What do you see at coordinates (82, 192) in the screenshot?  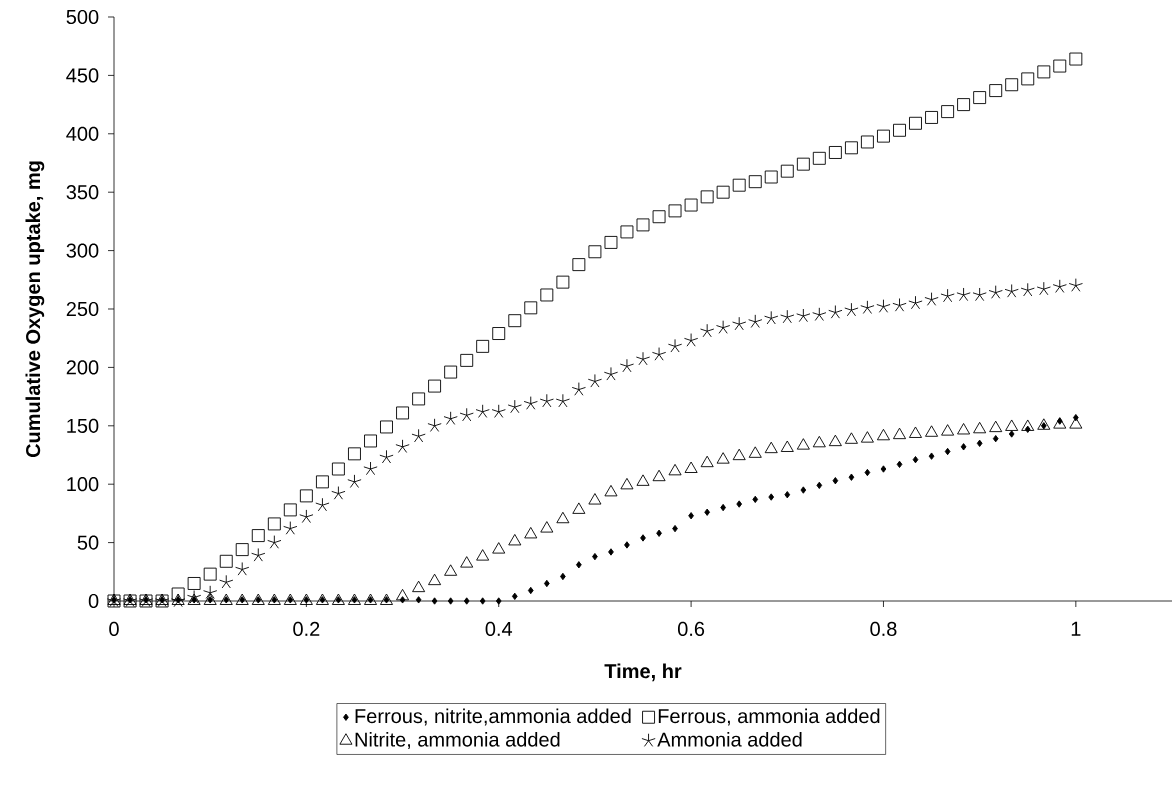 I see `y-tick-label: 350` at bounding box center [82, 192].